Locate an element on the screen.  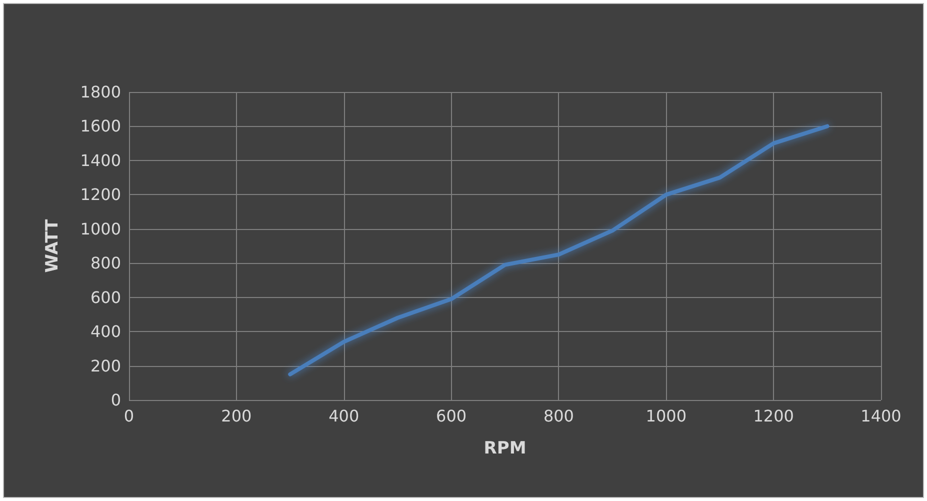
y-tick-label: 1000 is located at coordinates (100, 228).